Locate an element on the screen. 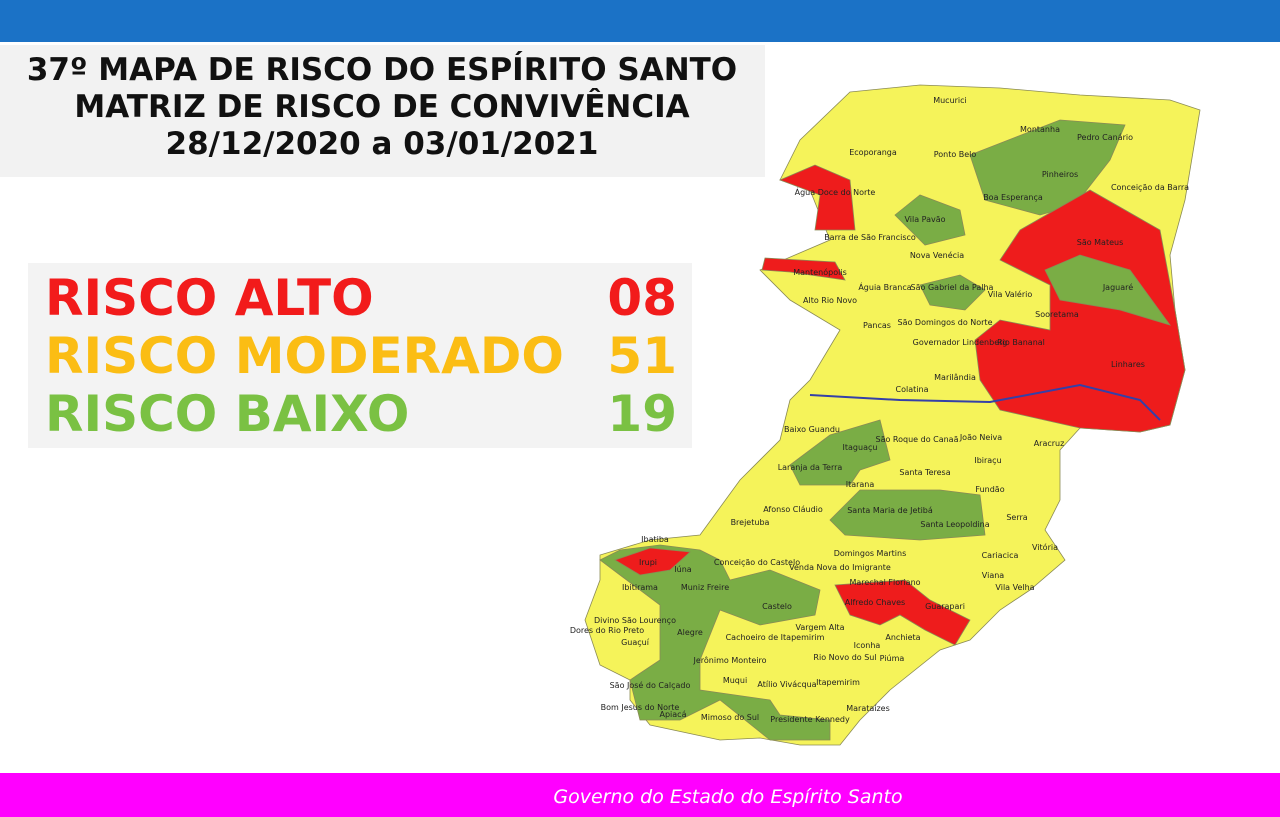 This screenshot has height=817, width=1280. municipality-label: Conceição do Castelo is located at coordinates (757, 562).